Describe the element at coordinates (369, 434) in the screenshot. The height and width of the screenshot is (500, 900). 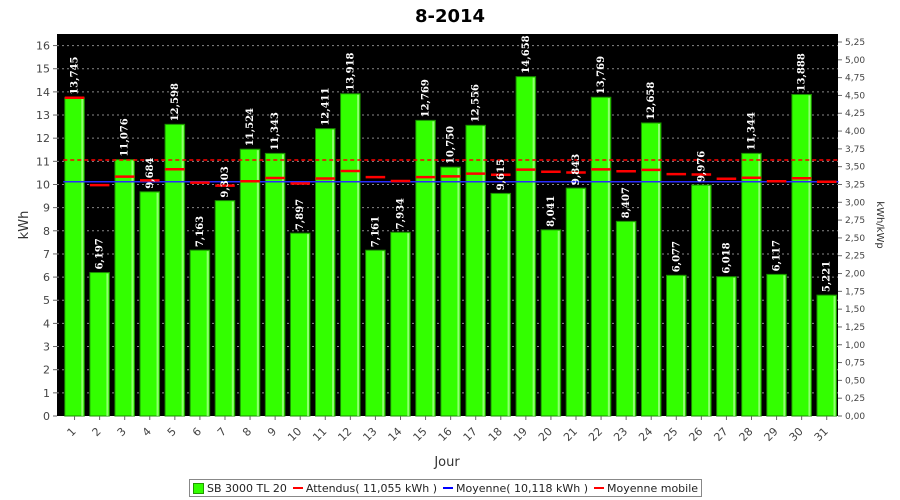
I see `x-tick-label: 13` at that location.